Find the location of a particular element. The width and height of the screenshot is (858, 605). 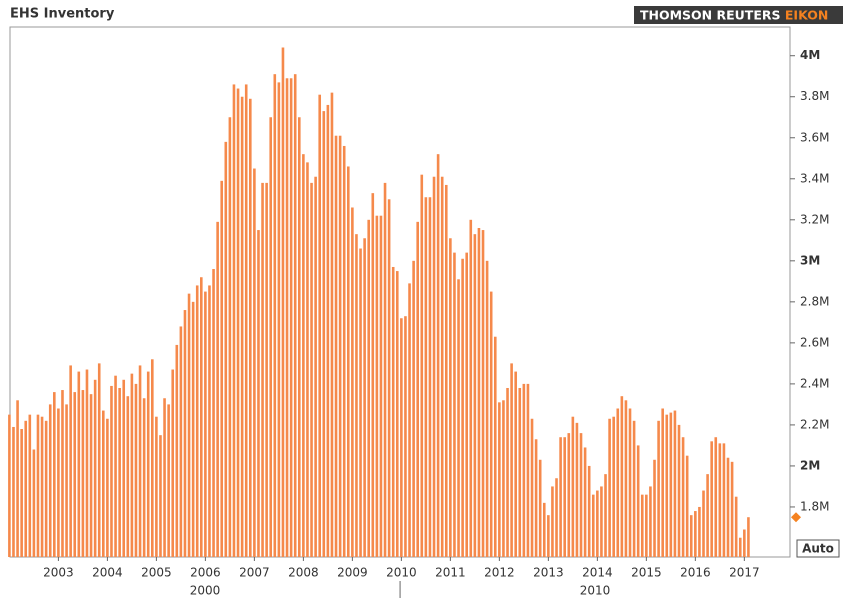

brand-accent: EIKON is located at coordinates (806, 14).